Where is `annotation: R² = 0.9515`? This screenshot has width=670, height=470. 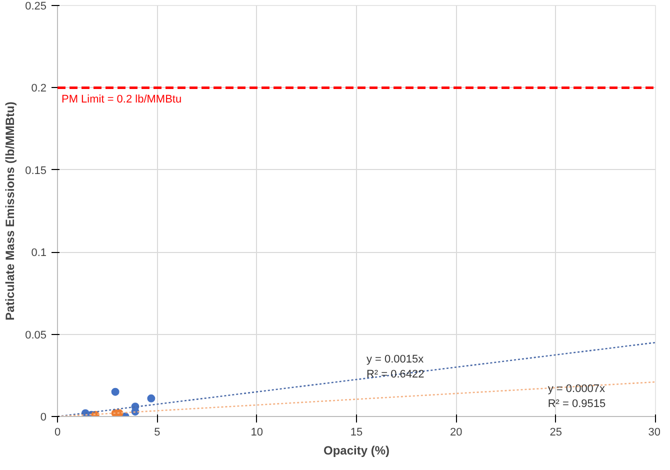
annotation: R² = 0.9515 is located at coordinates (577, 404).